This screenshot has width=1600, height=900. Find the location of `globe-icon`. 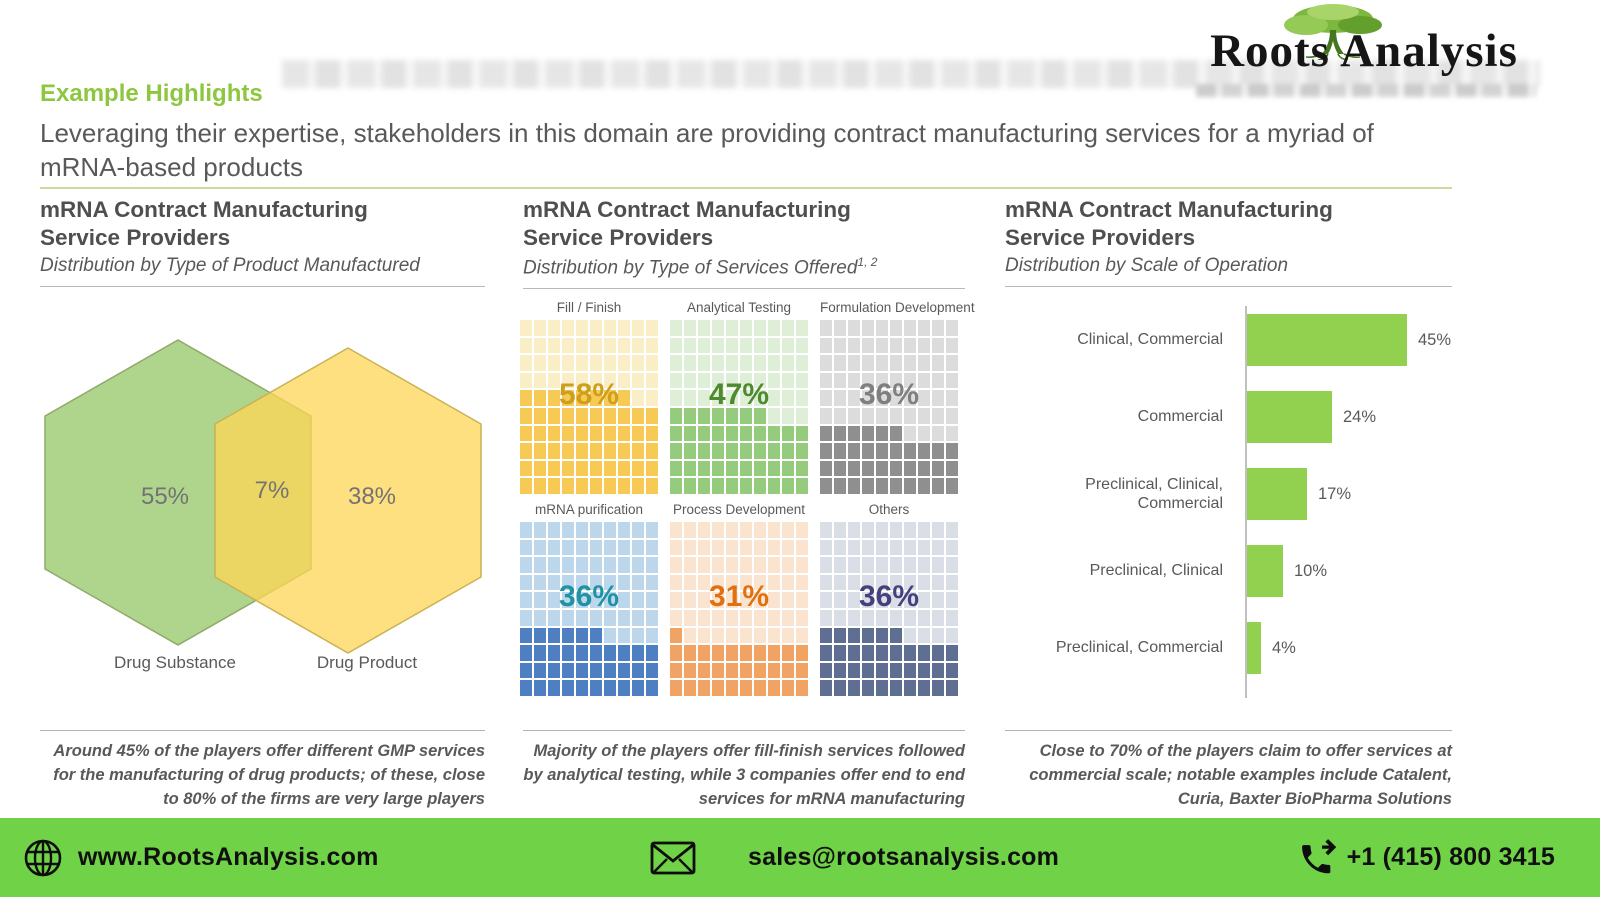

globe-icon is located at coordinates (43, 857).